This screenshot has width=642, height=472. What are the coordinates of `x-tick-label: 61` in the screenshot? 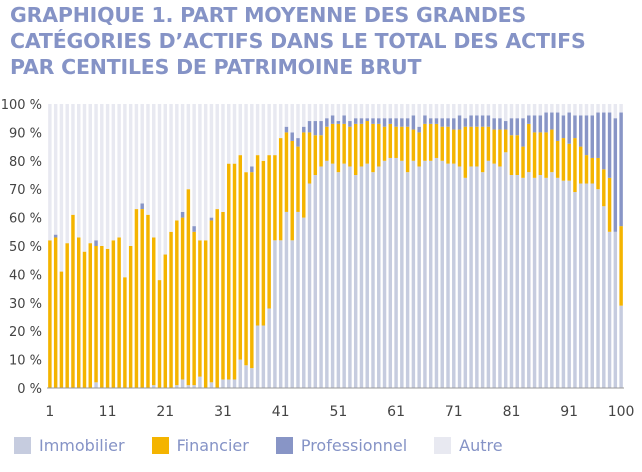 It's located at (396, 412).